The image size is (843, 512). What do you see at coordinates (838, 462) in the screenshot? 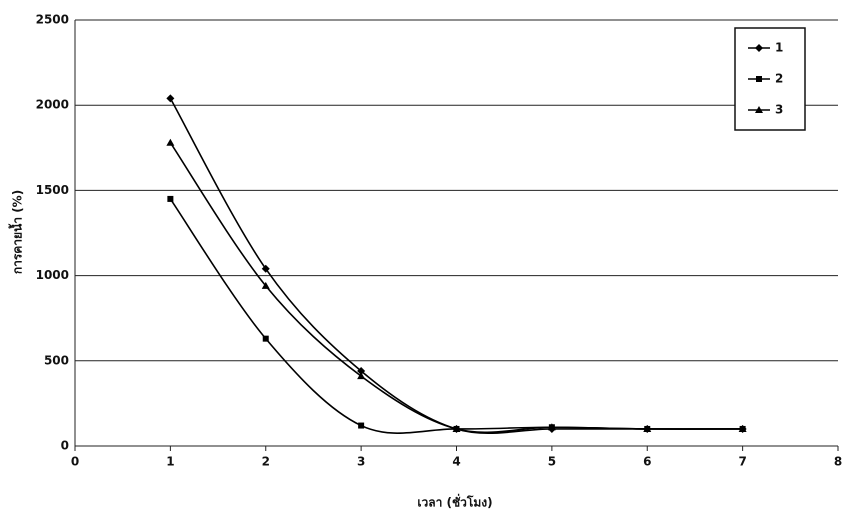
I see `x-tick-label: 8` at bounding box center [838, 462].